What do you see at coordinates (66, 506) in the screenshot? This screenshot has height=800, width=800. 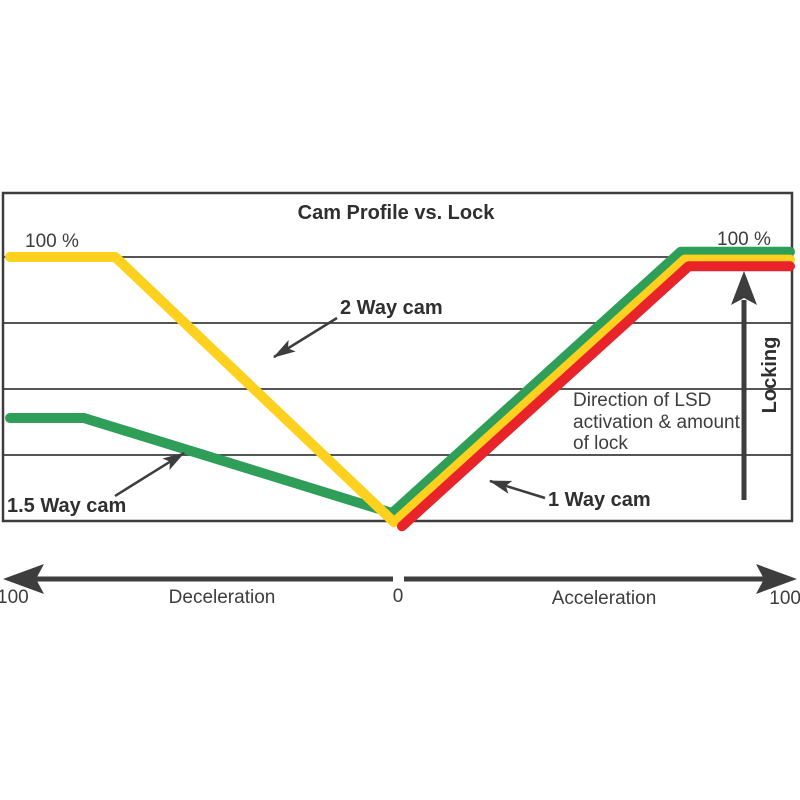 I see `series-label-1point5-way-cam: 1.5 Way cam` at bounding box center [66, 506].